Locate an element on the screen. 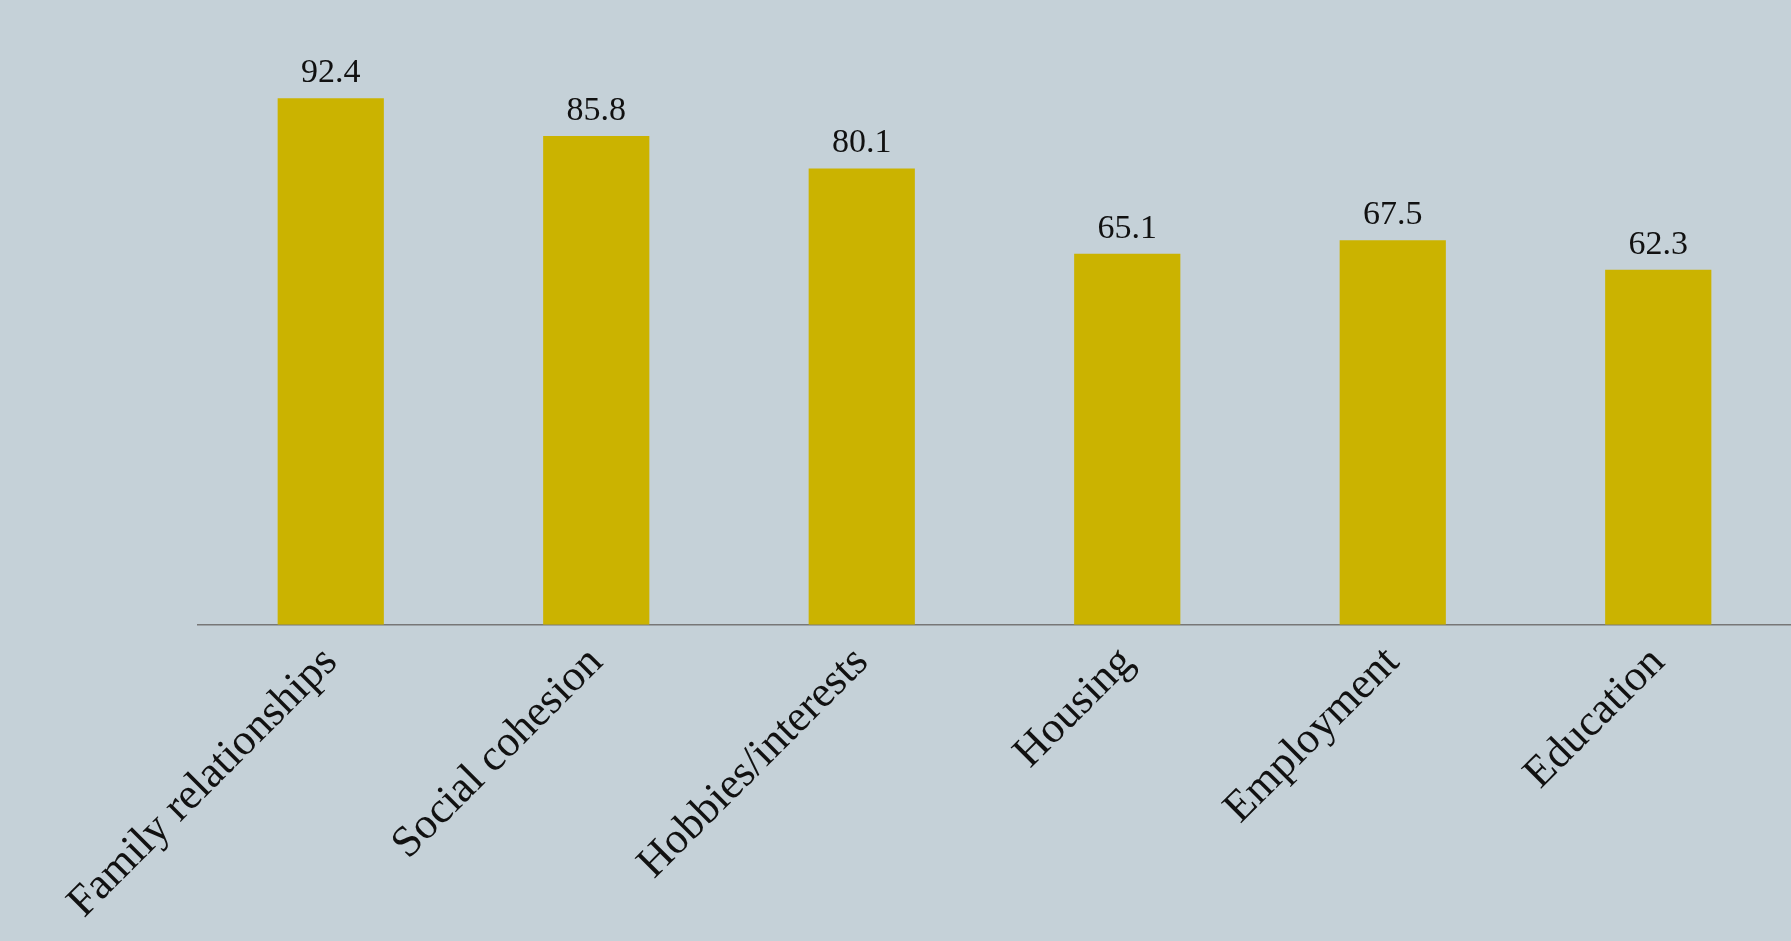 The height and width of the screenshot is (941, 1791). data-label: 92.4 is located at coordinates (331, 71).